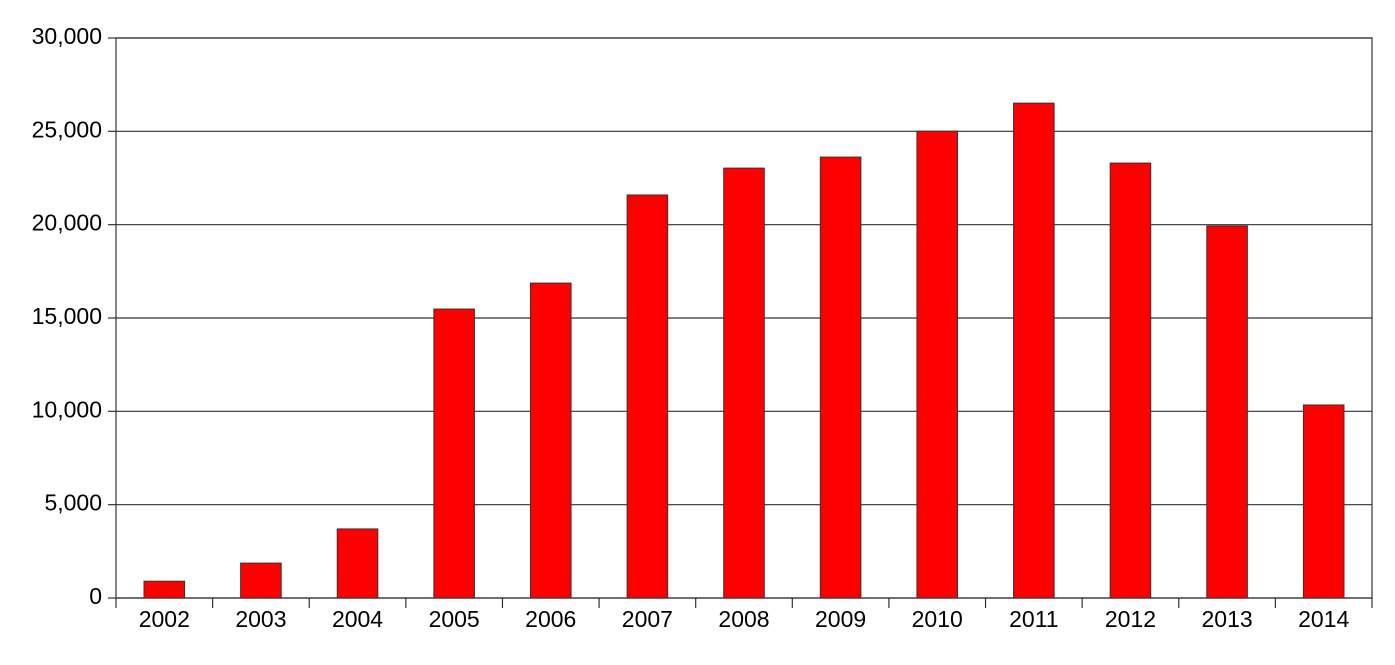 The height and width of the screenshot is (665, 1395). Describe the element at coordinates (1226, 619) in the screenshot. I see `x-tick-label: 2013` at that location.